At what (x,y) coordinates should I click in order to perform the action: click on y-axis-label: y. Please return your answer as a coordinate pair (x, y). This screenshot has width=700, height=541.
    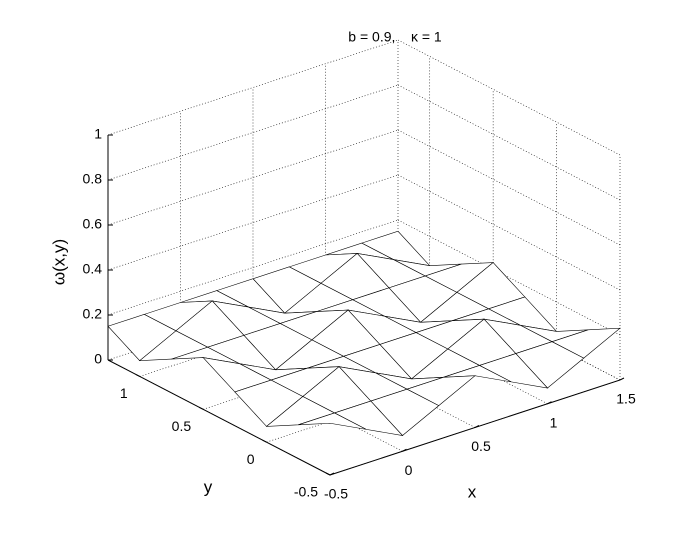
    Looking at the image, I should click on (208, 486).